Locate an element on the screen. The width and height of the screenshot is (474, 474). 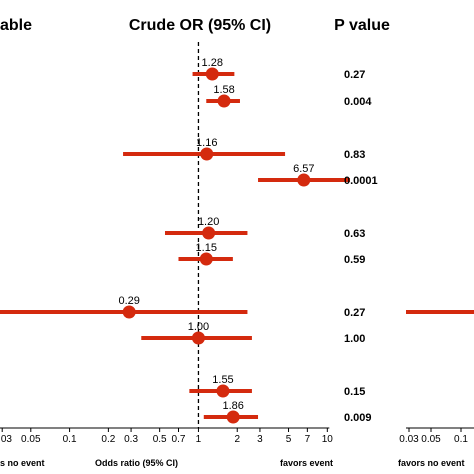
x-tick-label: 3 is located at coordinates (260, 439).